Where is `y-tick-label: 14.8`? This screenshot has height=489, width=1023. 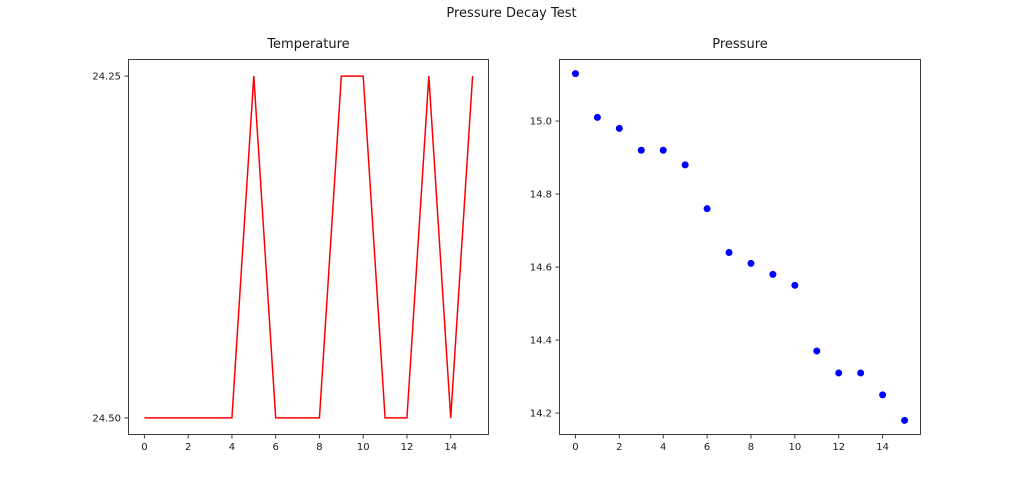
y-tick-label: 14.8 is located at coordinates (541, 195).